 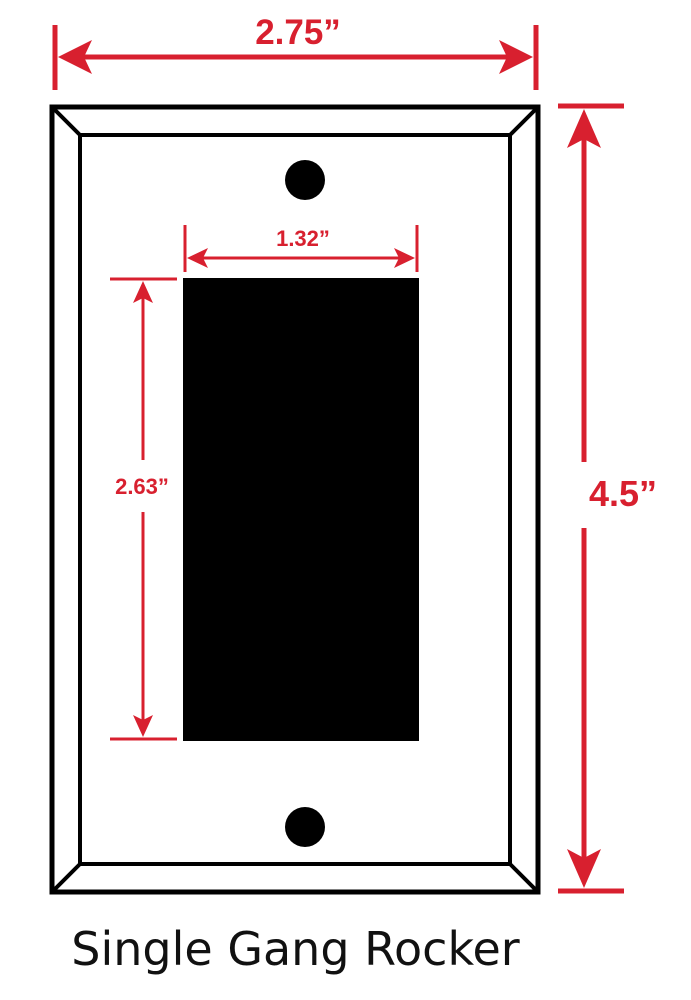 What do you see at coordinates (404, 258) in the screenshot?
I see `opening-width-arrow-right` at bounding box center [404, 258].